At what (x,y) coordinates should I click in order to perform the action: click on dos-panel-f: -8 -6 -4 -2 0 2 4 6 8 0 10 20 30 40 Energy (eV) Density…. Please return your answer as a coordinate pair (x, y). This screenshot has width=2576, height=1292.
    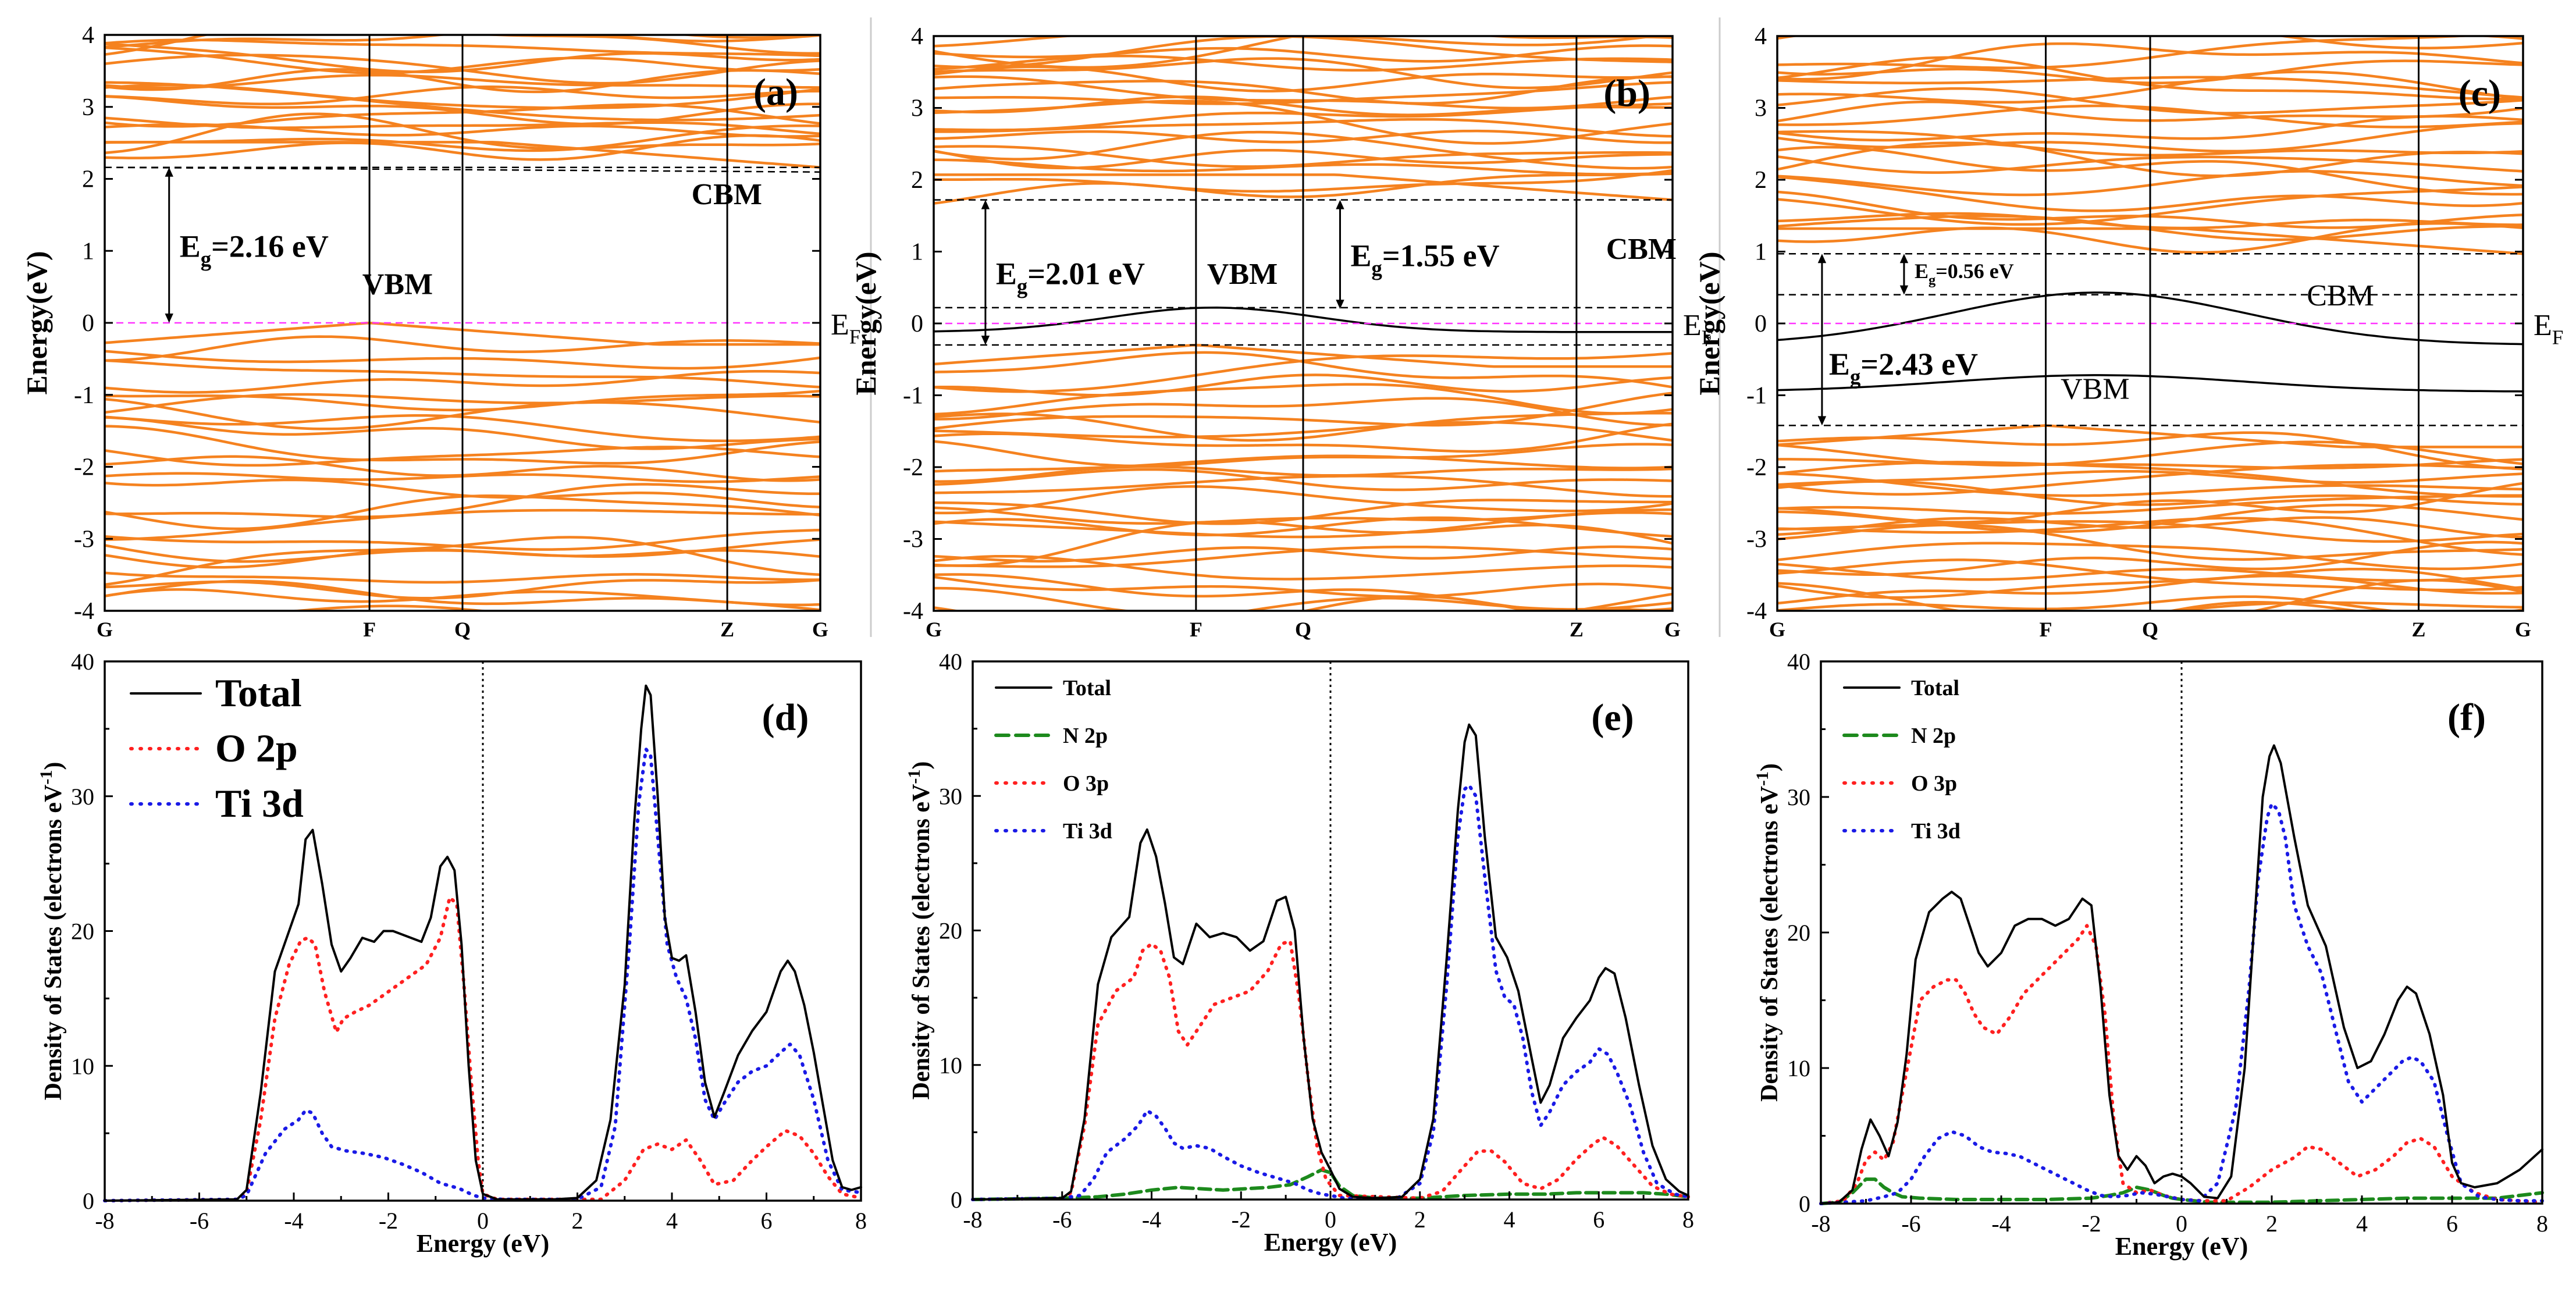
    Looking at the image, I should click on (2150, 955).